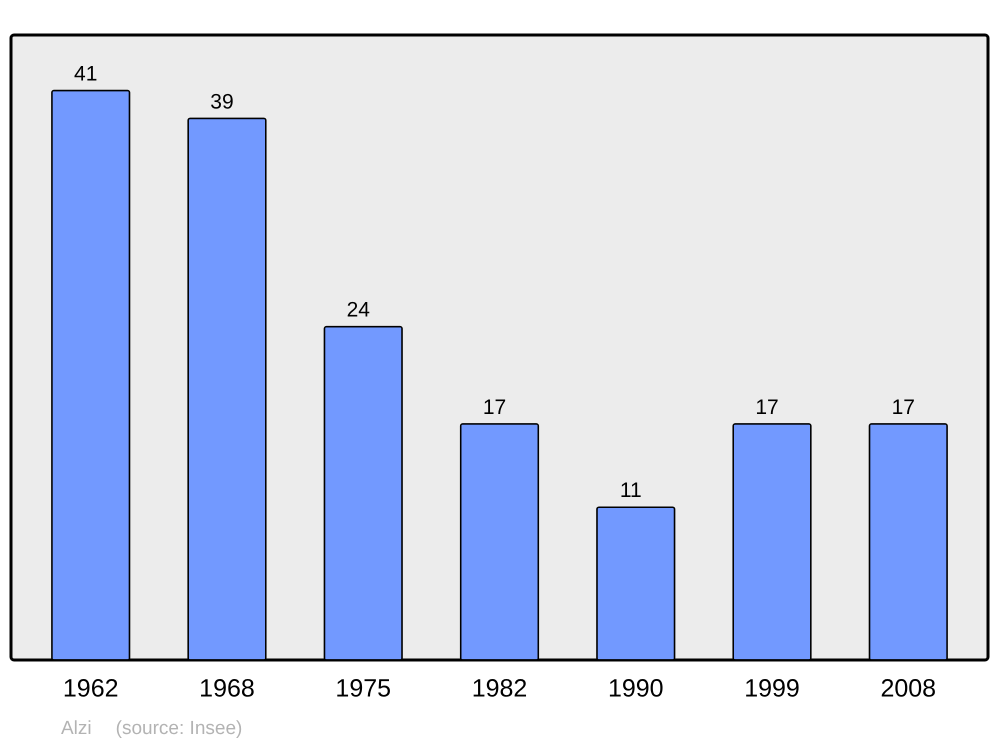  What do you see at coordinates (222, 102) in the screenshot?
I see `data-label: 39` at bounding box center [222, 102].